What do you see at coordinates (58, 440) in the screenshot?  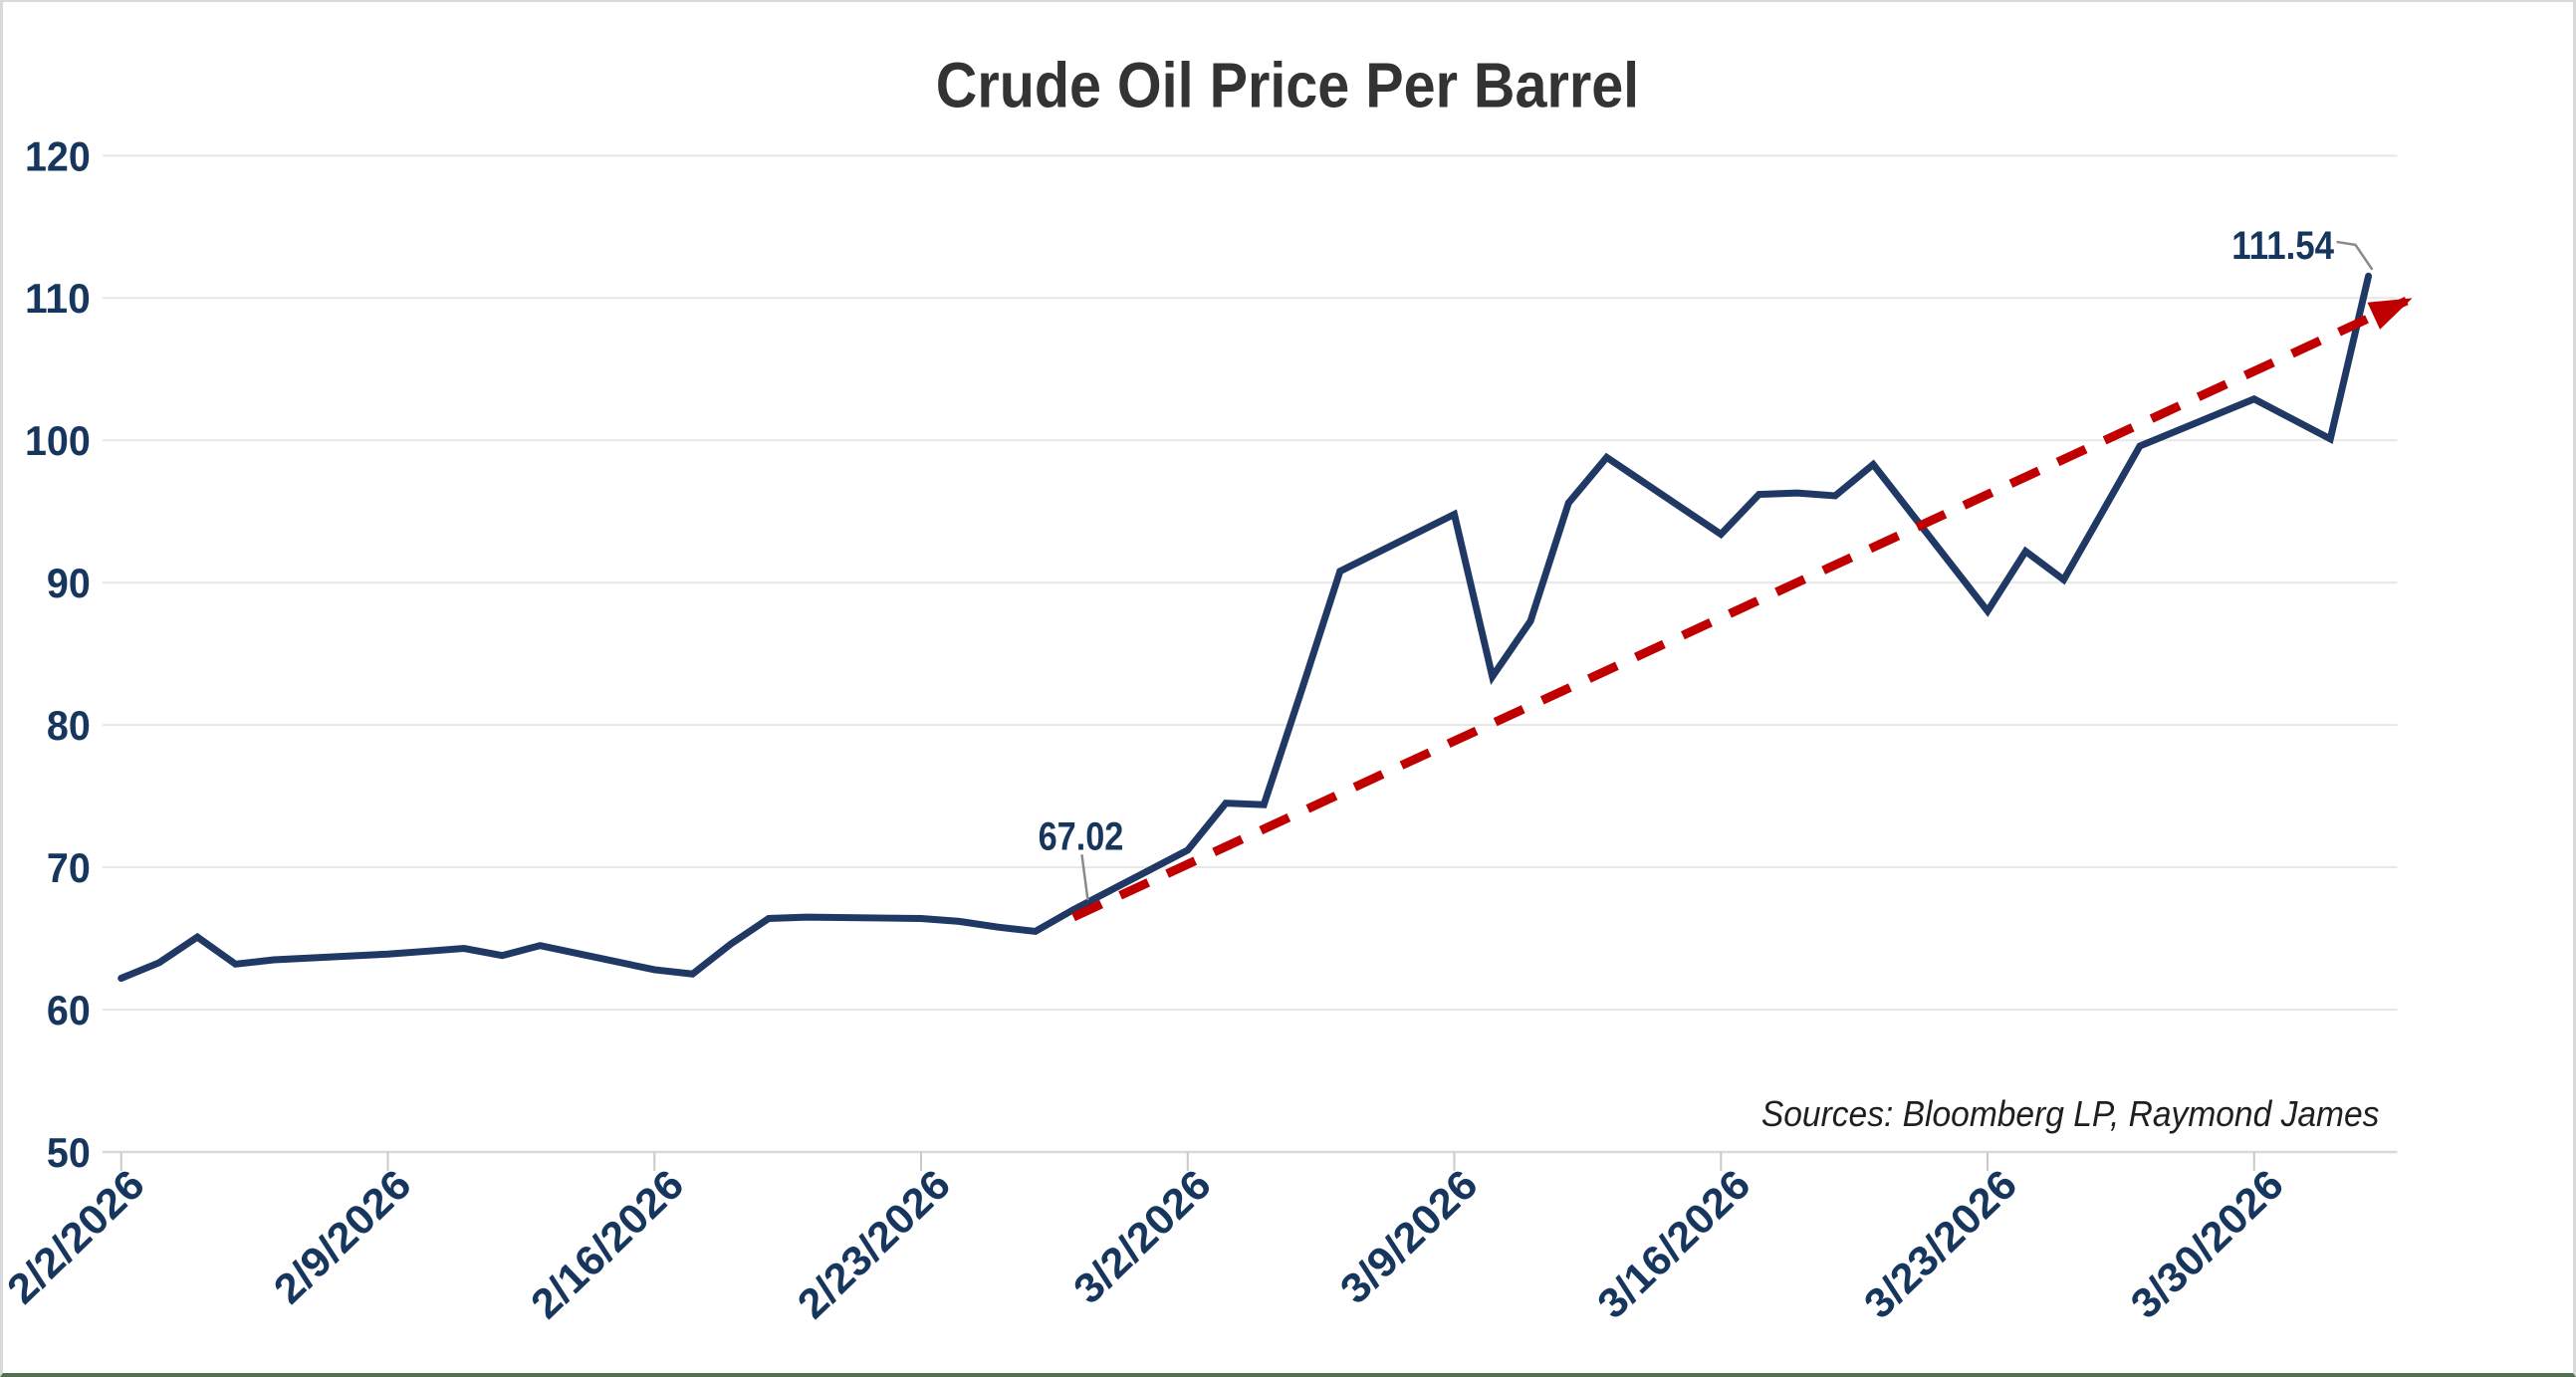 I see `y-axis-label: 100` at bounding box center [58, 440].